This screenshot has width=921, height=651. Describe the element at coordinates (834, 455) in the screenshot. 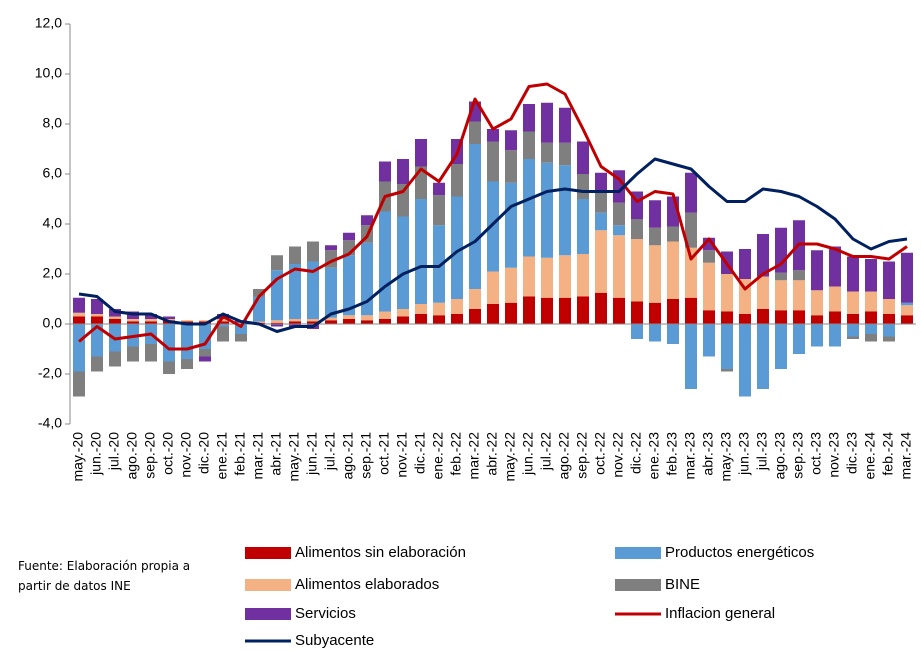

I see `x-tick-label: nov.-23` at that location.